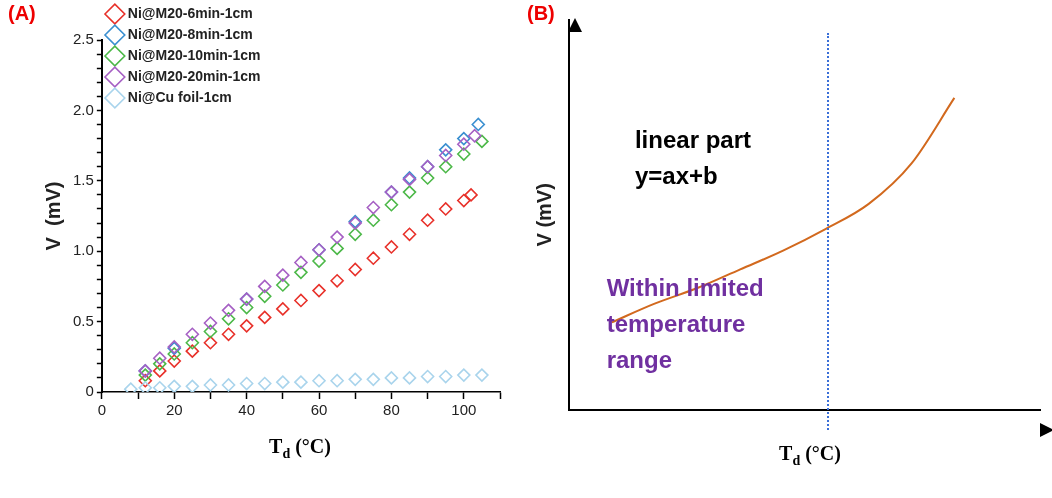 The height and width of the screenshot is (498, 1052). What do you see at coordinates (194, 54) in the screenshot?
I see `legend-label: Ni@M20-10min-1cm` at bounding box center [194, 54].